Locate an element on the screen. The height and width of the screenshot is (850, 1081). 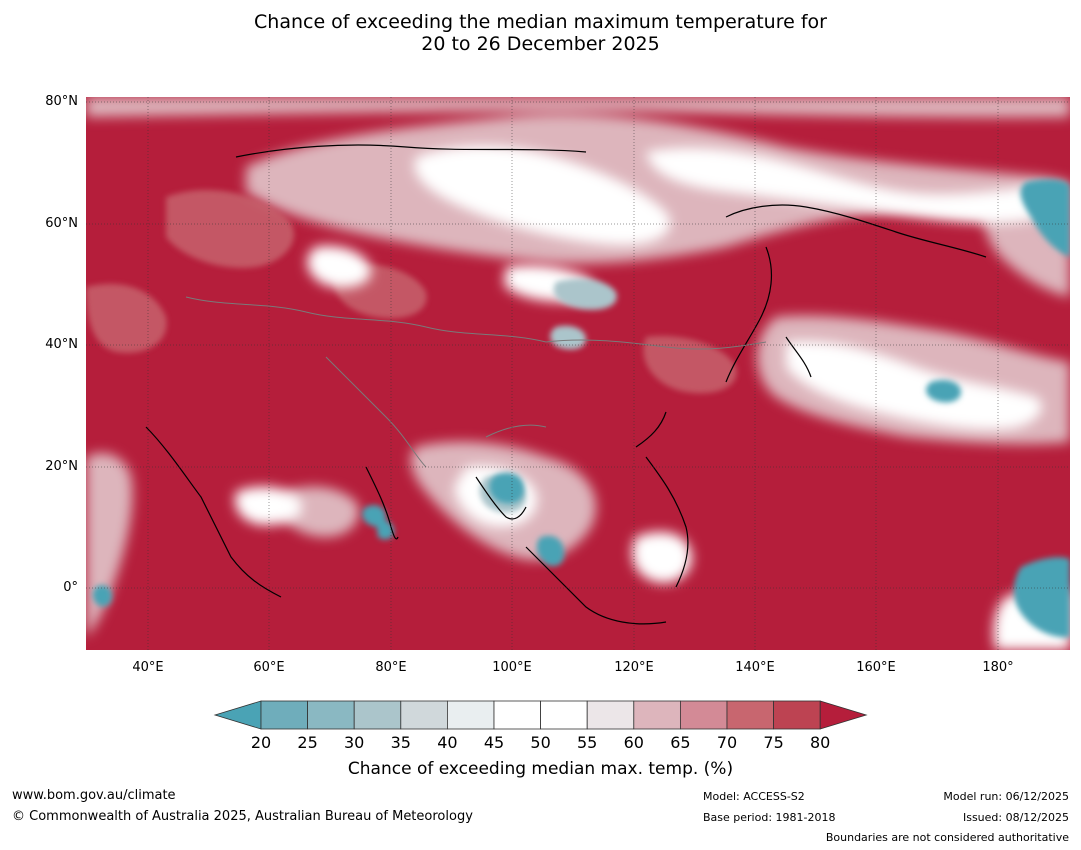
lon-label-60e: 60°E is located at coordinates (269, 667).